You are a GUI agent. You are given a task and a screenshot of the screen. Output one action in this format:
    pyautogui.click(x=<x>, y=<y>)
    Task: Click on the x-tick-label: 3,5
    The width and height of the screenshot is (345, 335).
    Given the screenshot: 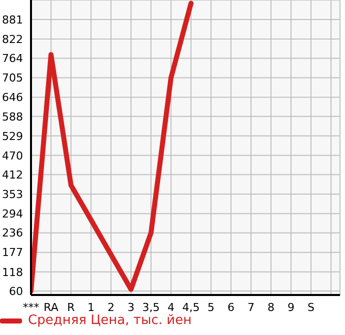 What is the action you would take?
    pyautogui.click(x=151, y=307)
    